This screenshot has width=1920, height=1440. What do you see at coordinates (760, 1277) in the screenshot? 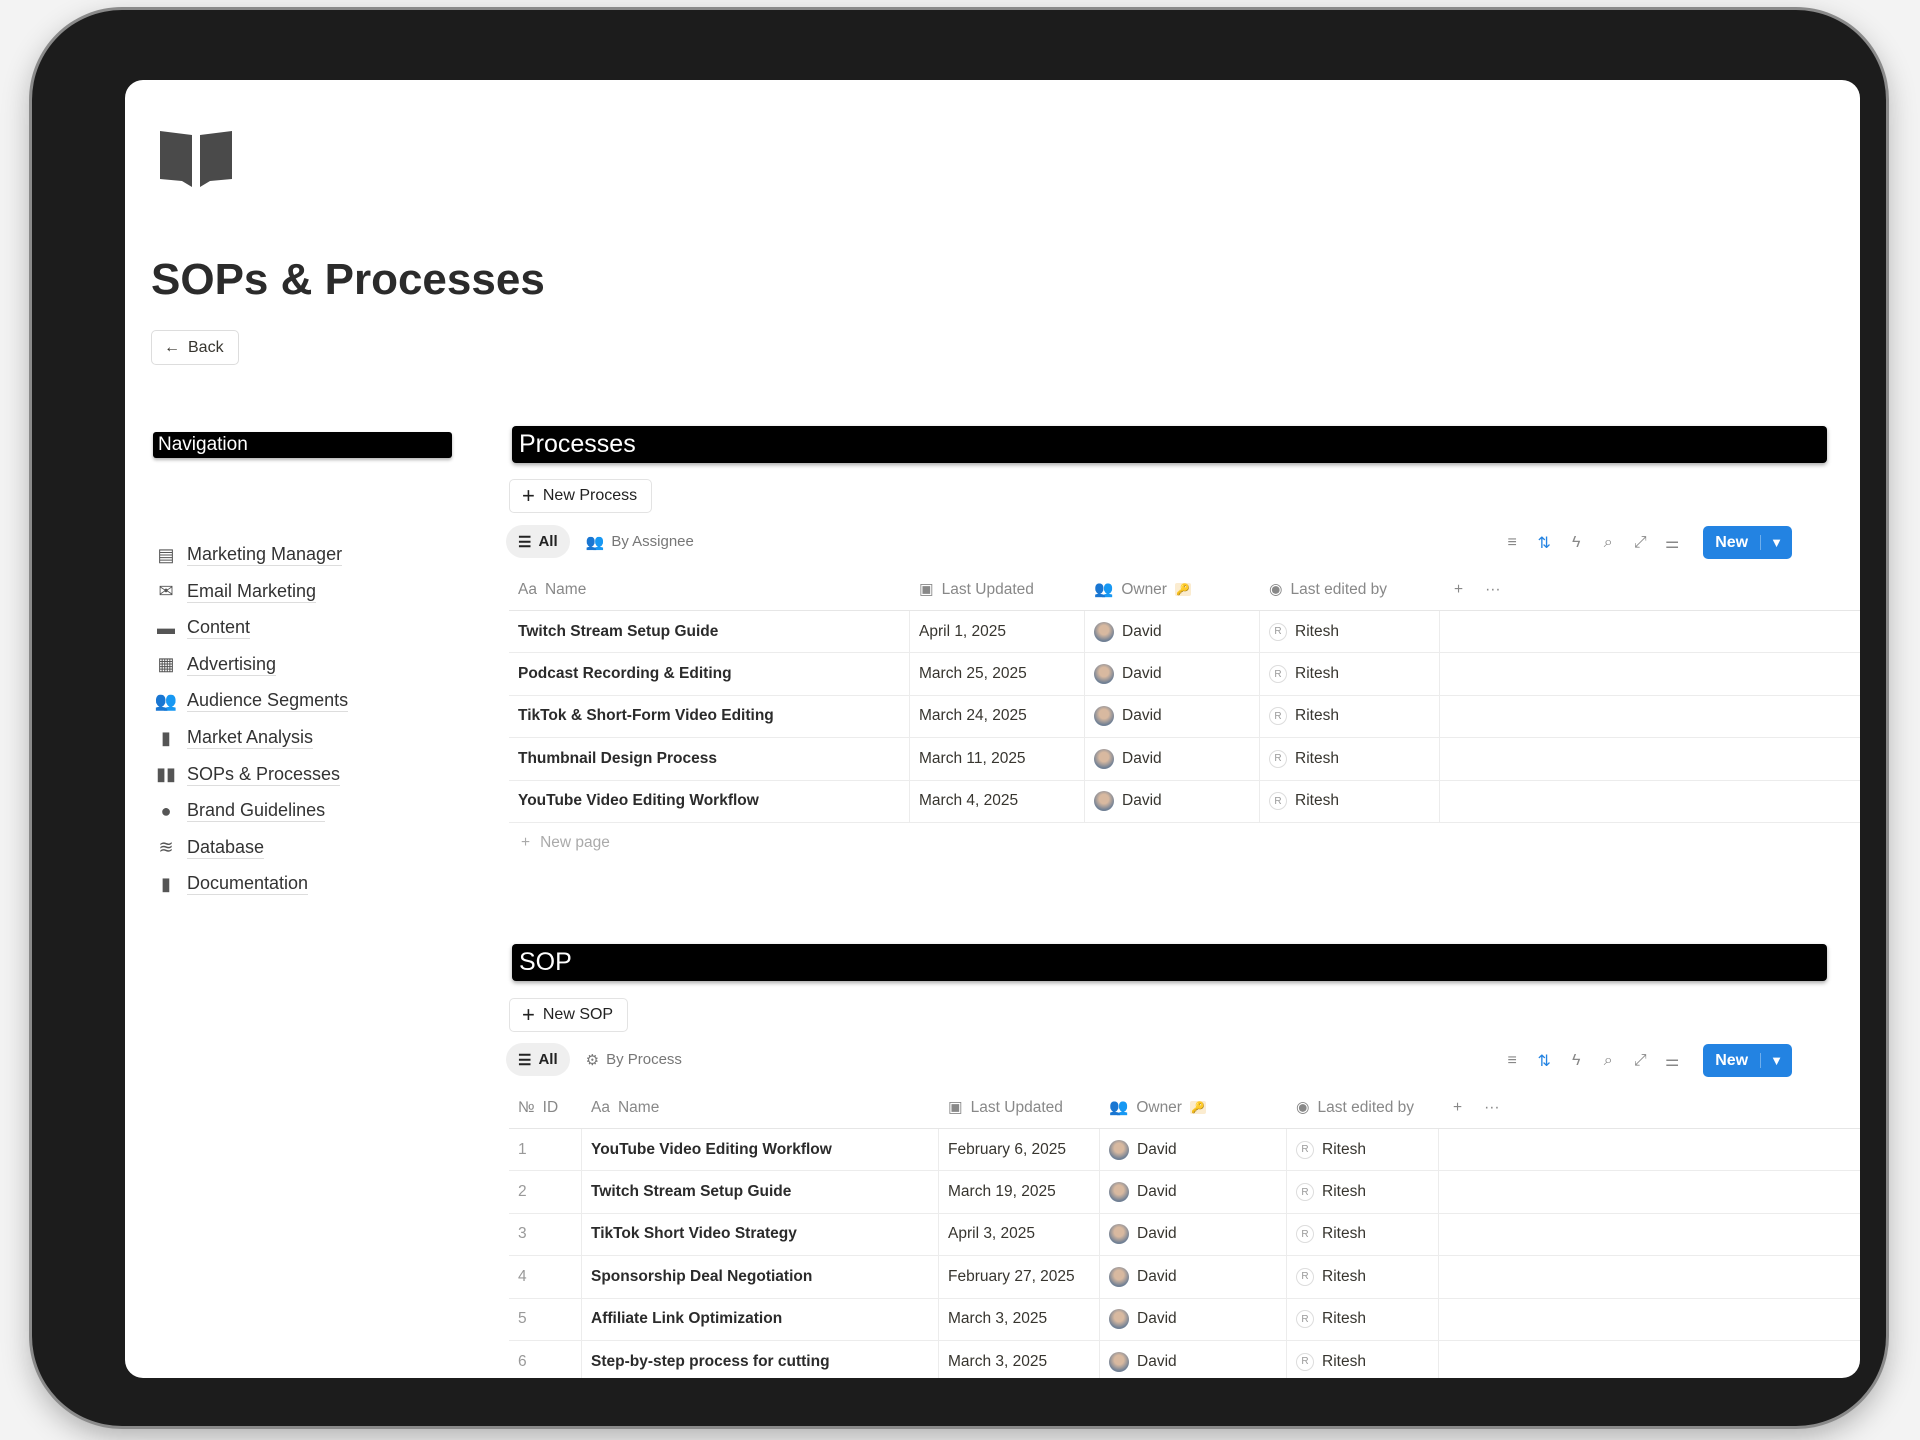
I see `cell-name: Sponsorship Deal Negotiation` at bounding box center [760, 1277].